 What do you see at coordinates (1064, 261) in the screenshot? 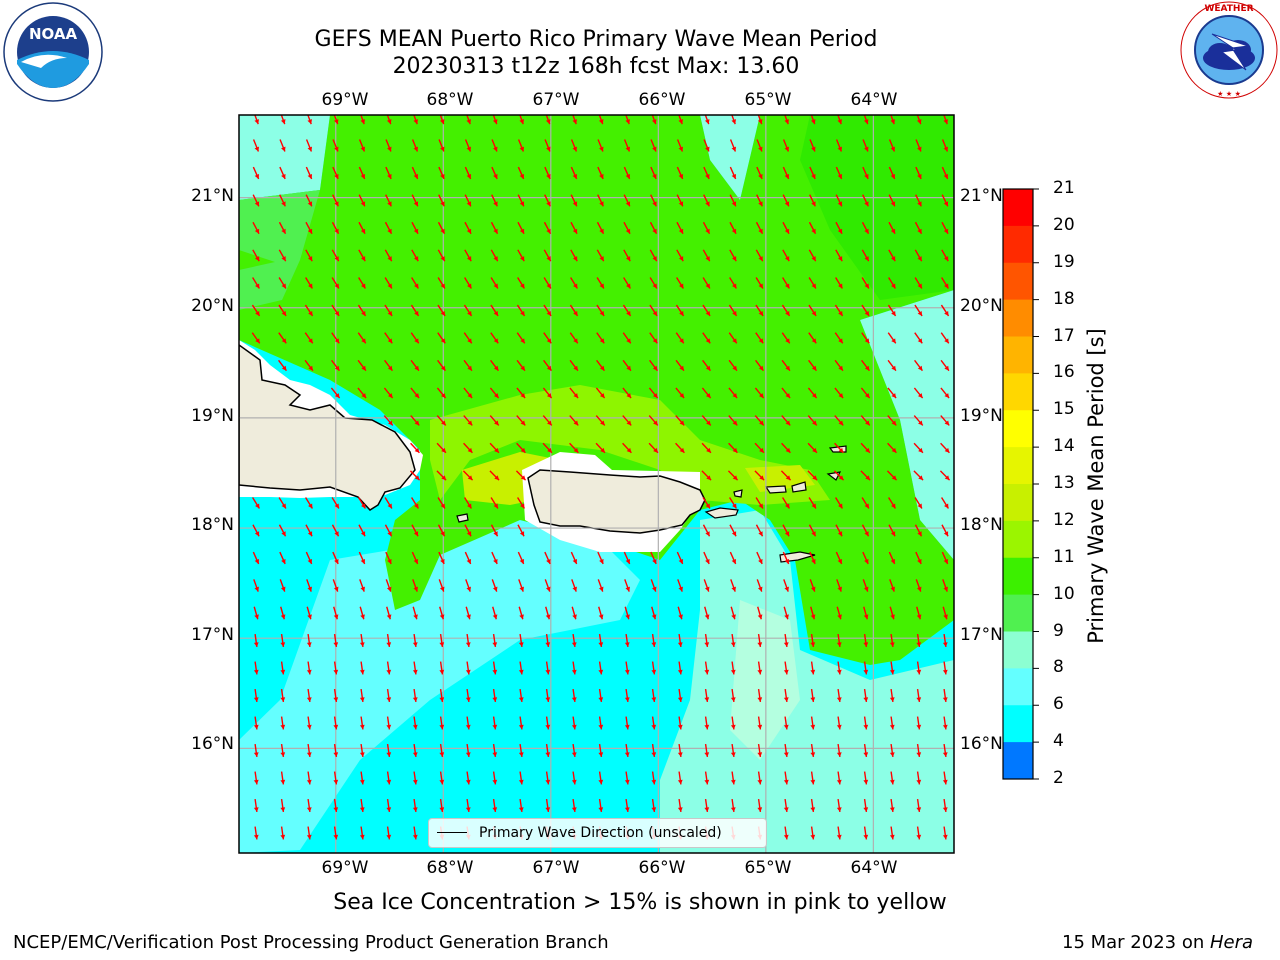
I see `colorbar-tick-label: 19` at bounding box center [1064, 261].